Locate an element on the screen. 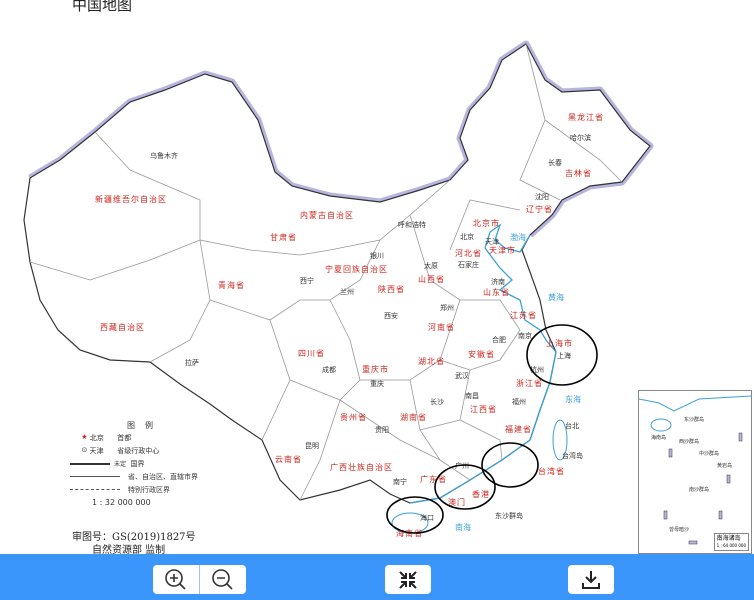 This screenshot has width=754, height=600. sea-label: 渤海 is located at coordinates (518, 237).